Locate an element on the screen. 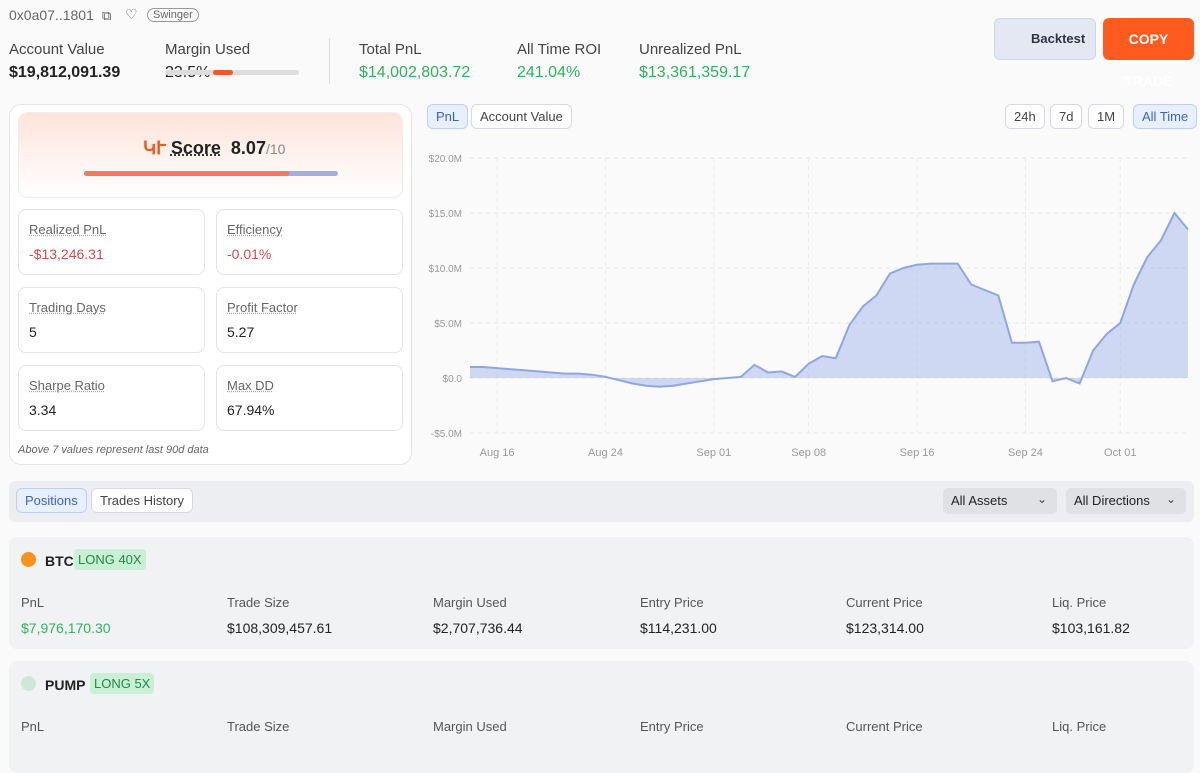 This screenshot has width=1200, height=773. score-max: /10 is located at coordinates (275, 149).